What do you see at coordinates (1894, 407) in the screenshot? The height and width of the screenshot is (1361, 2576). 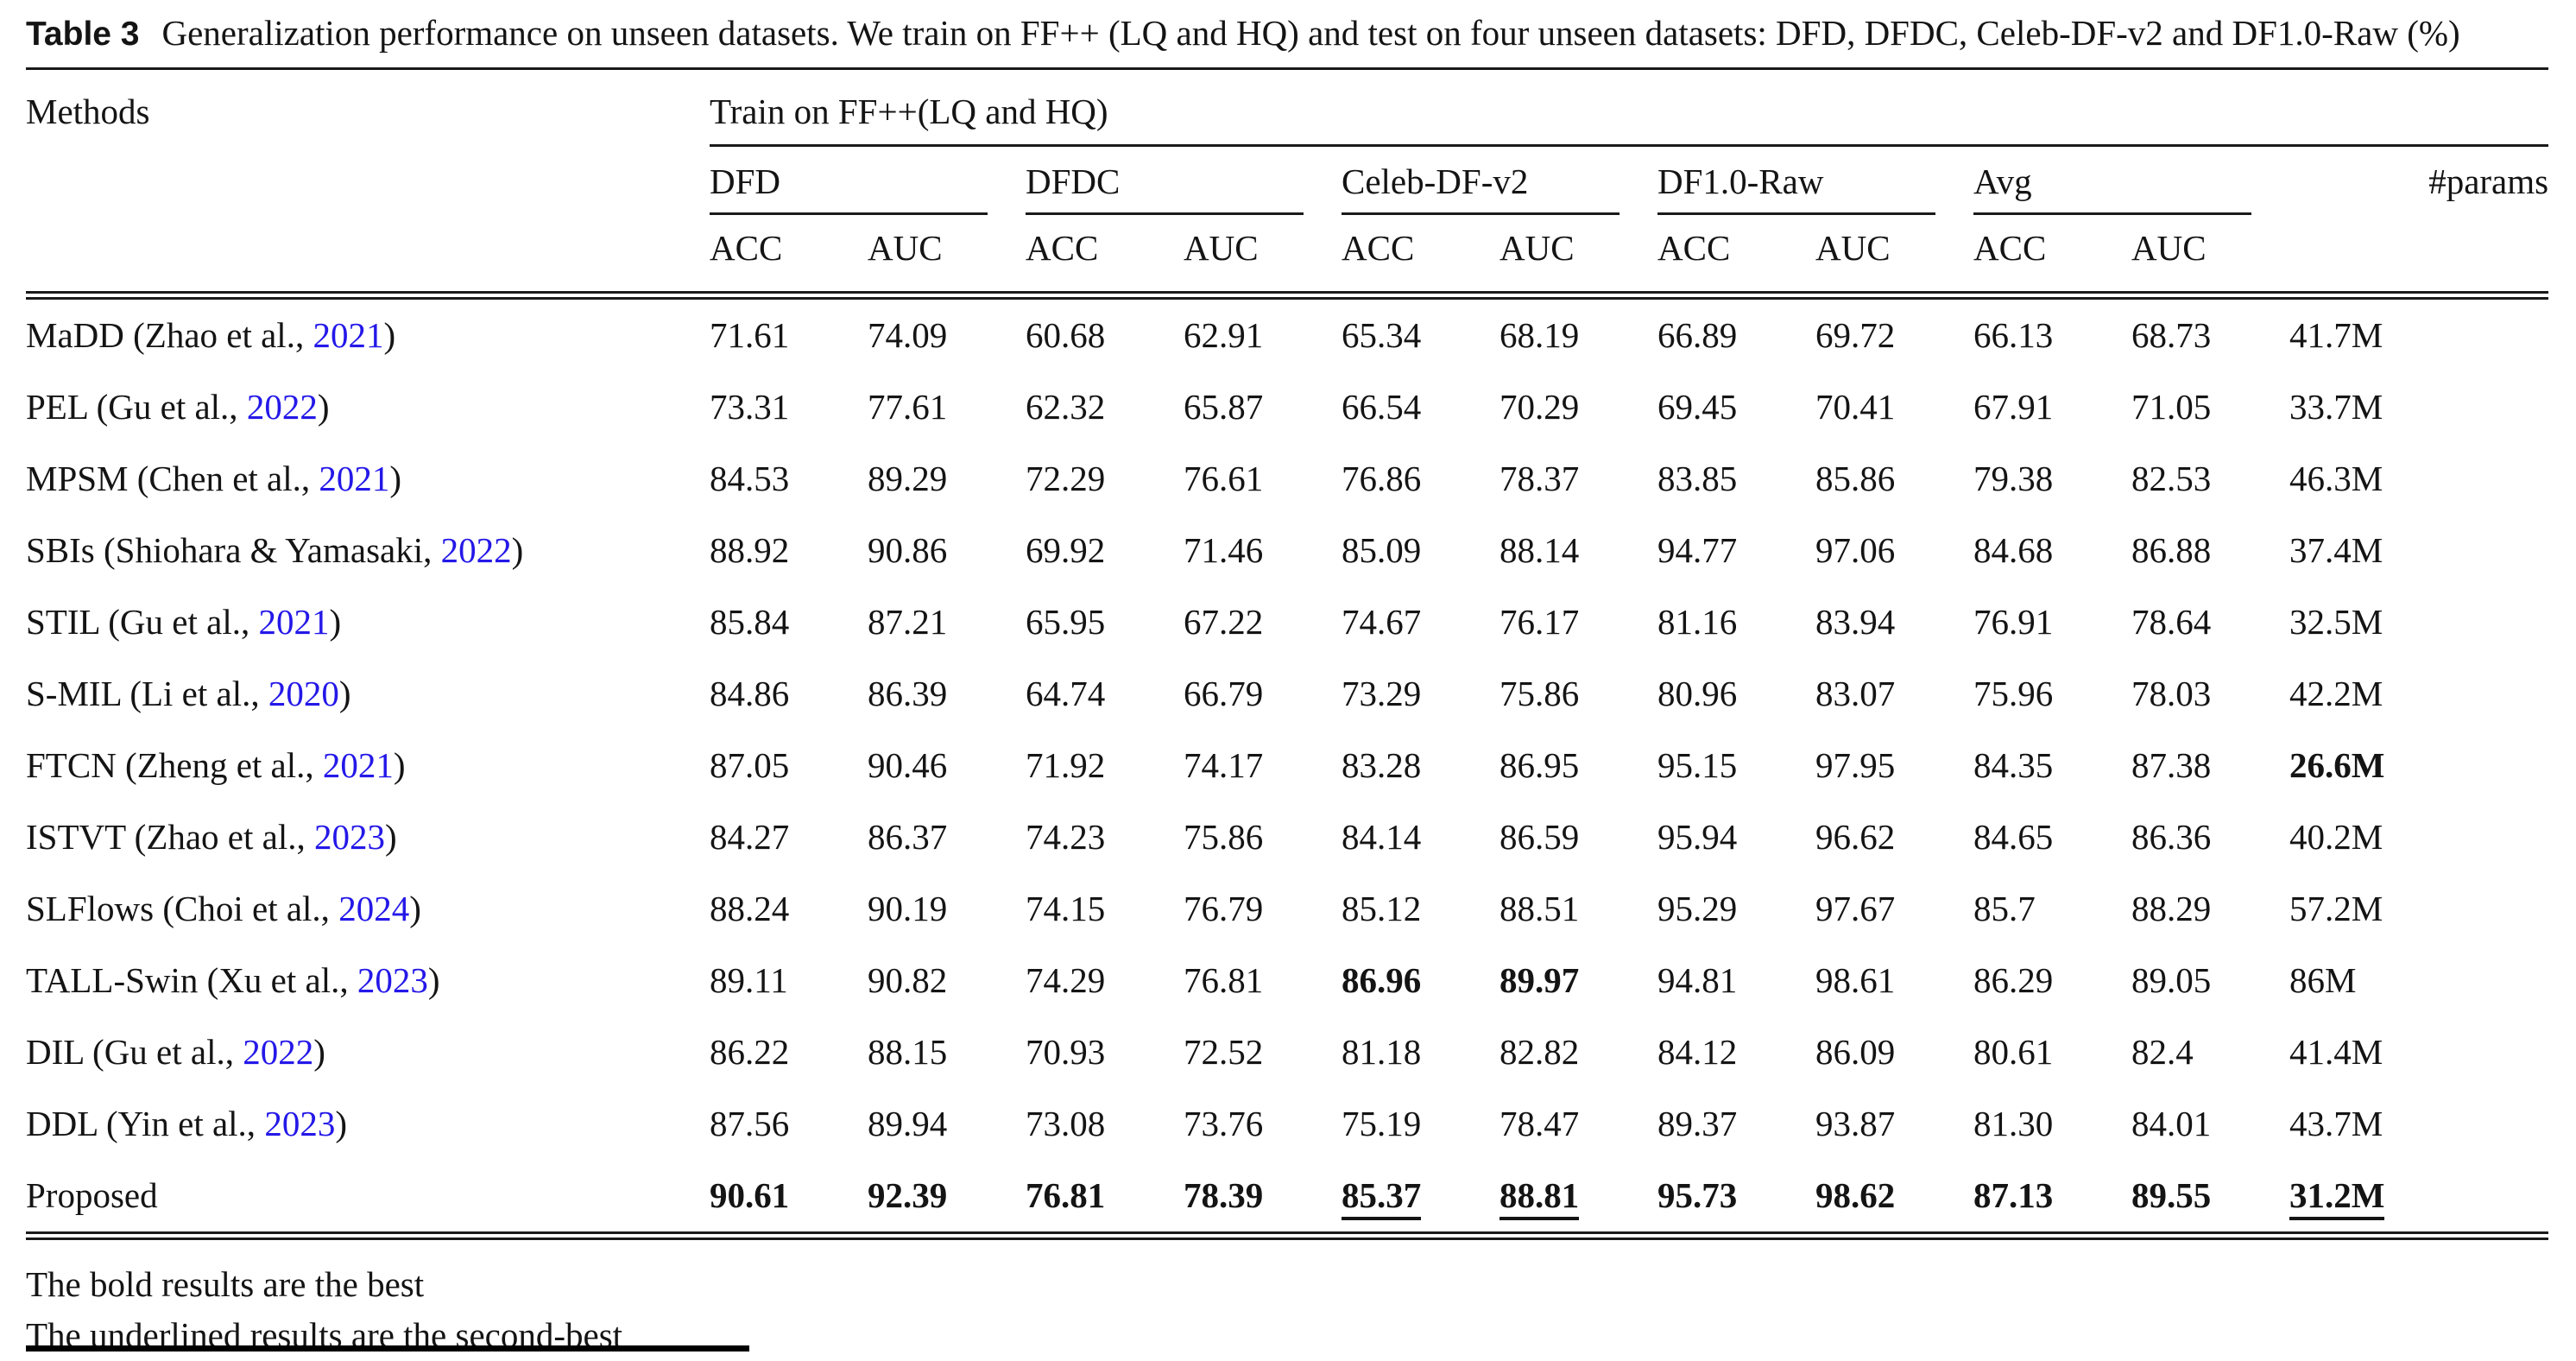 I see `value-cell: 70.41` at bounding box center [1894, 407].